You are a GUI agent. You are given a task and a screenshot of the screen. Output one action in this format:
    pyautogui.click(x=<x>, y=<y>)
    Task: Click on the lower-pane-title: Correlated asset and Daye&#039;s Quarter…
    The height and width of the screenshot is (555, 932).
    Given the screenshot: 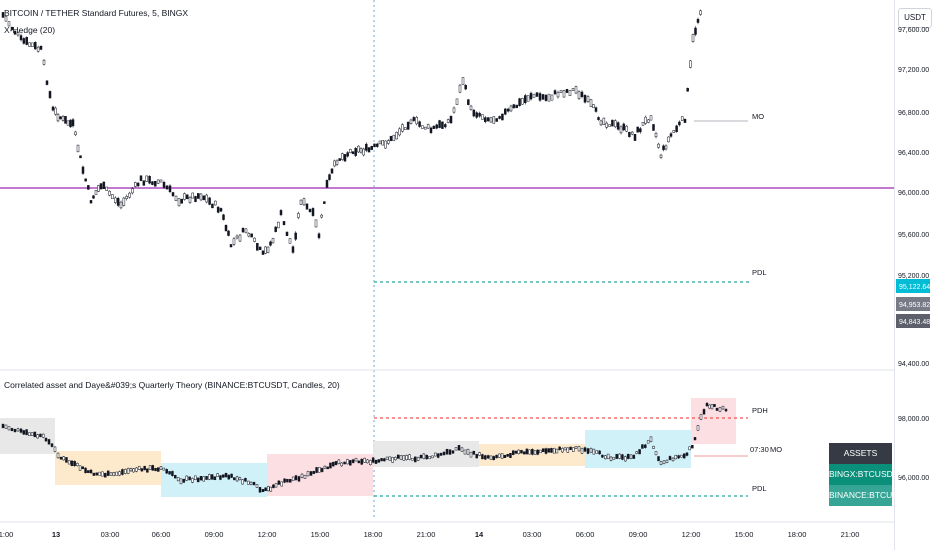 What is the action you would take?
    pyautogui.click(x=172, y=385)
    